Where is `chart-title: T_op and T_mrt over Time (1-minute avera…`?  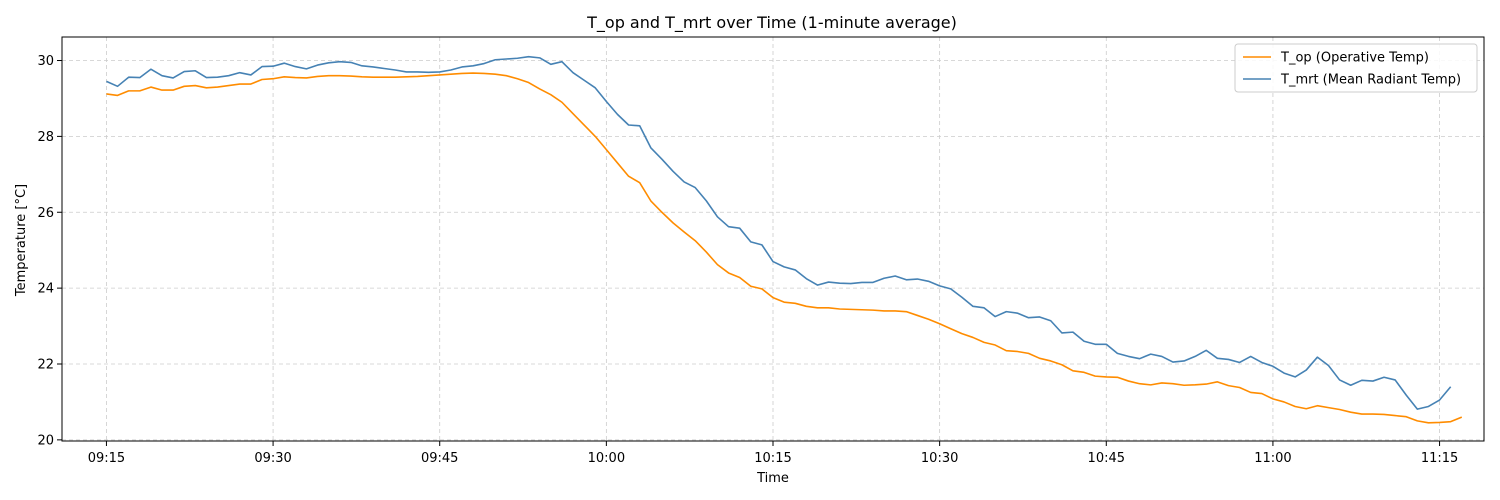
chart-title: T_op and T_mrt over Time (1-minute avera… is located at coordinates (771, 23).